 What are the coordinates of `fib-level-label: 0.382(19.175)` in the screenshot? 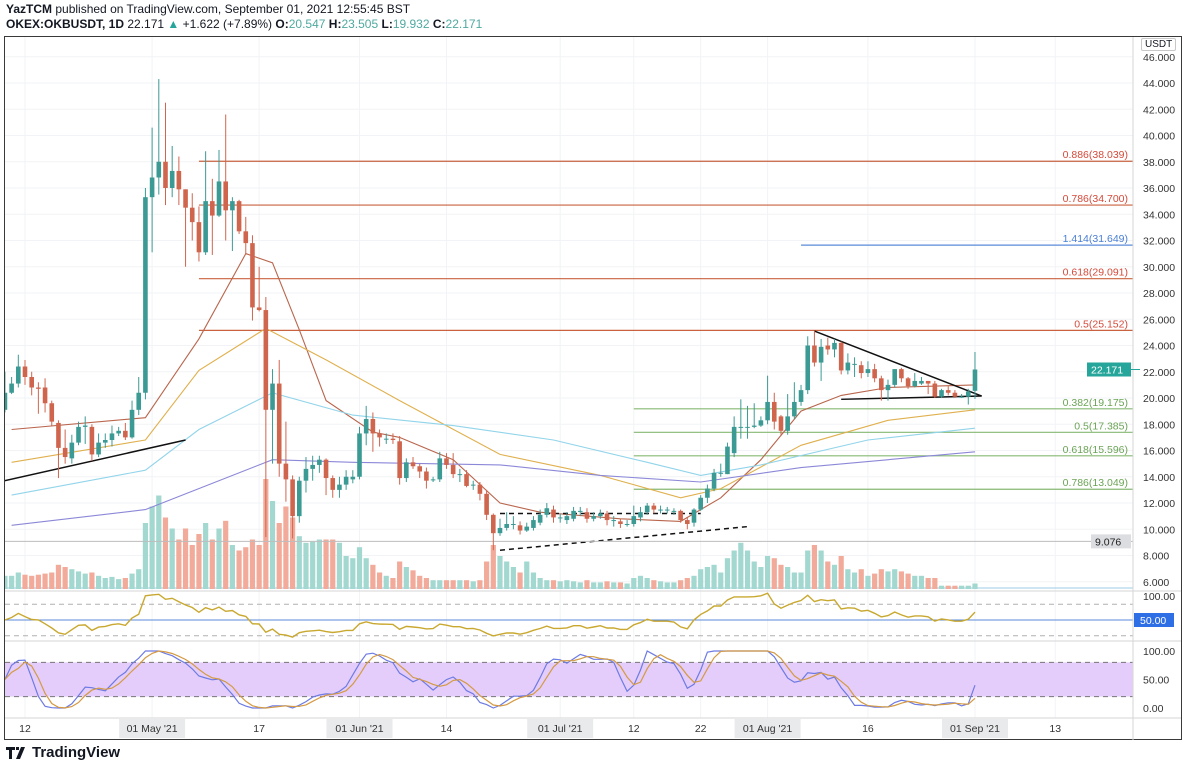 It's located at (1095, 403).